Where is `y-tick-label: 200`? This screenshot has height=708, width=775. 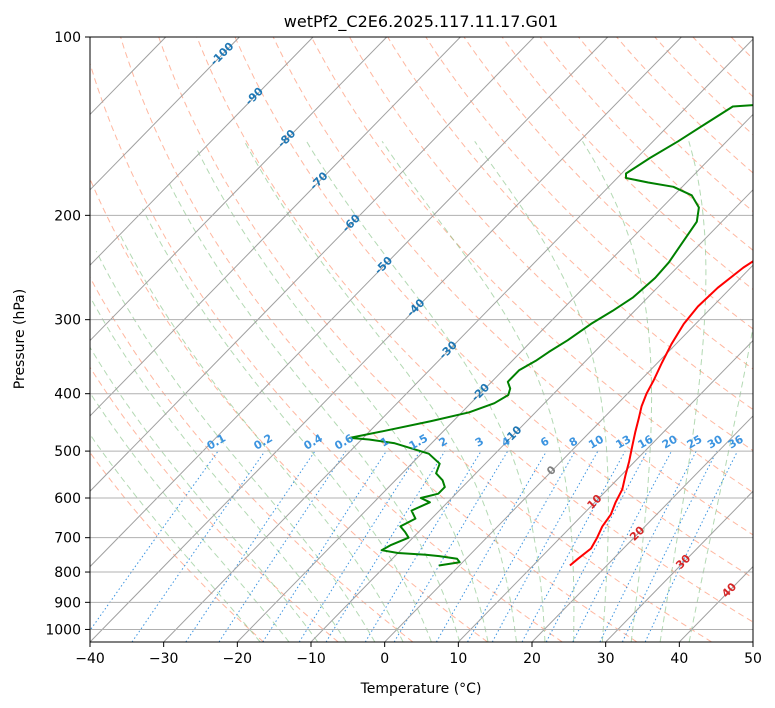
y-tick-label: 200 is located at coordinates (67, 216).